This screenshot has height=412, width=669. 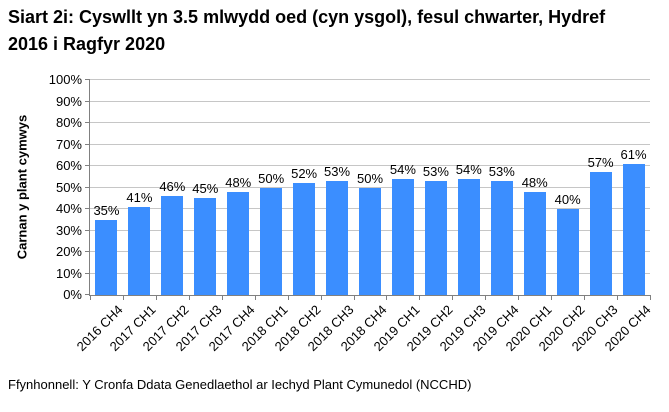 What do you see at coordinates (304, 174) in the screenshot?
I see `bar-value-label: 52%` at bounding box center [304, 174].